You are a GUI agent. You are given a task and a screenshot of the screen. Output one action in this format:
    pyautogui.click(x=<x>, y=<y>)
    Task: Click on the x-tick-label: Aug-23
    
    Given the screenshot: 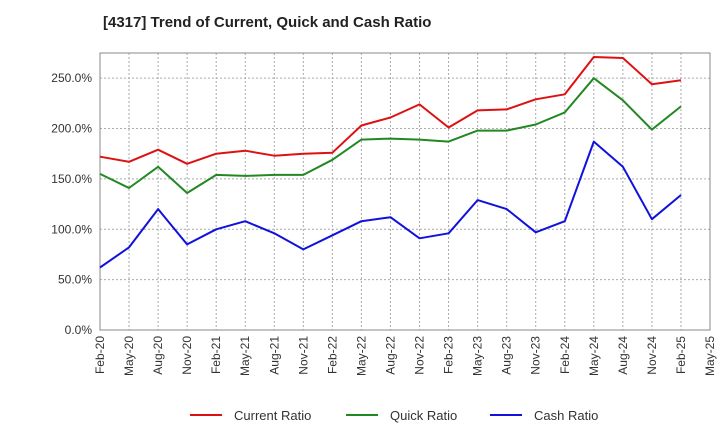 What is the action you would take?
    pyautogui.click(x=507, y=355)
    